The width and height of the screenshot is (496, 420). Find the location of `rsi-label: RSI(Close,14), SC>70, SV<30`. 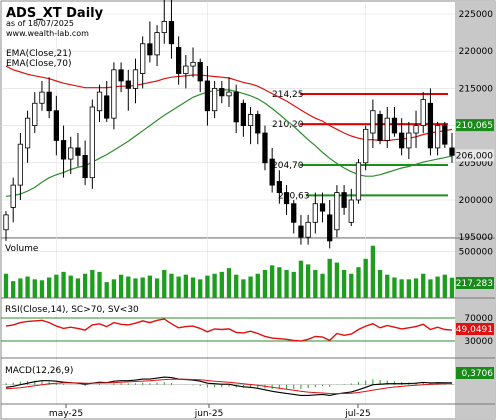

rsi-label: RSI(Close,14), SC>70, SV<30 is located at coordinates (72, 310).